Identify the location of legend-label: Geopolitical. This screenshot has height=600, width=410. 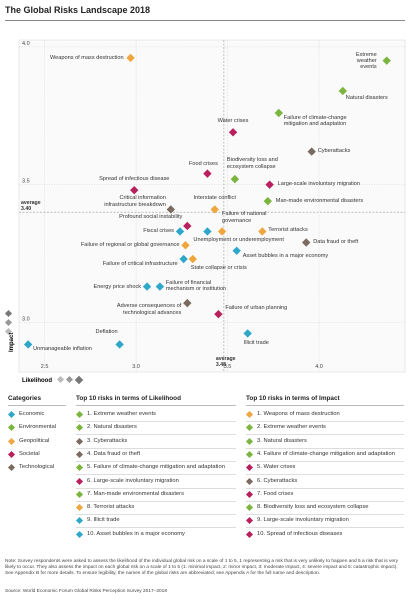
(34, 440).